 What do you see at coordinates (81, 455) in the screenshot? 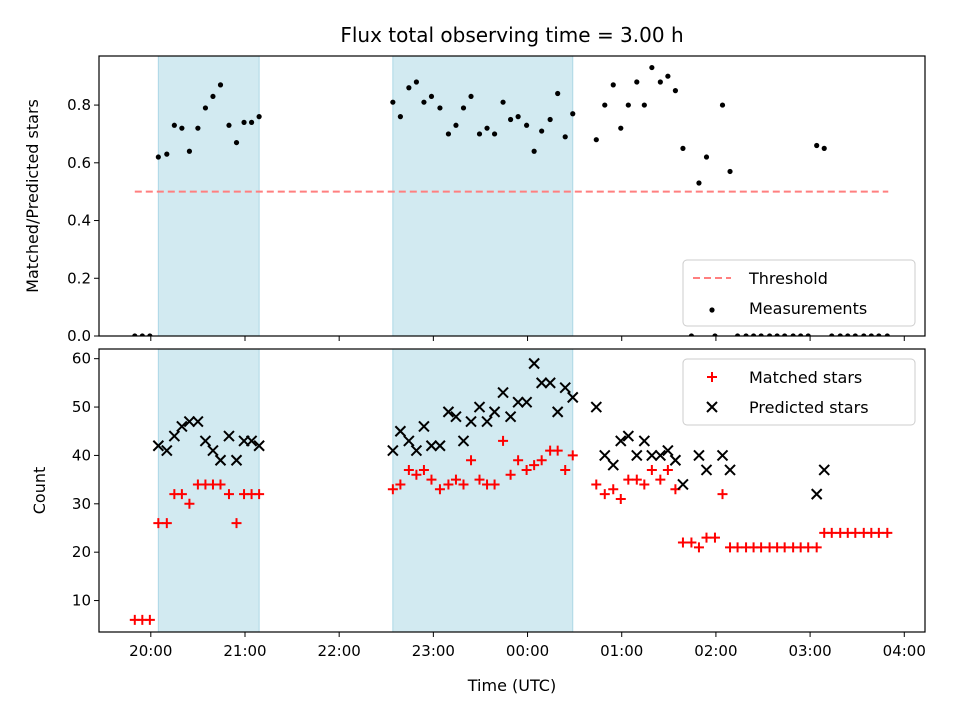
I see `y-tick-label: 40` at bounding box center [81, 455].